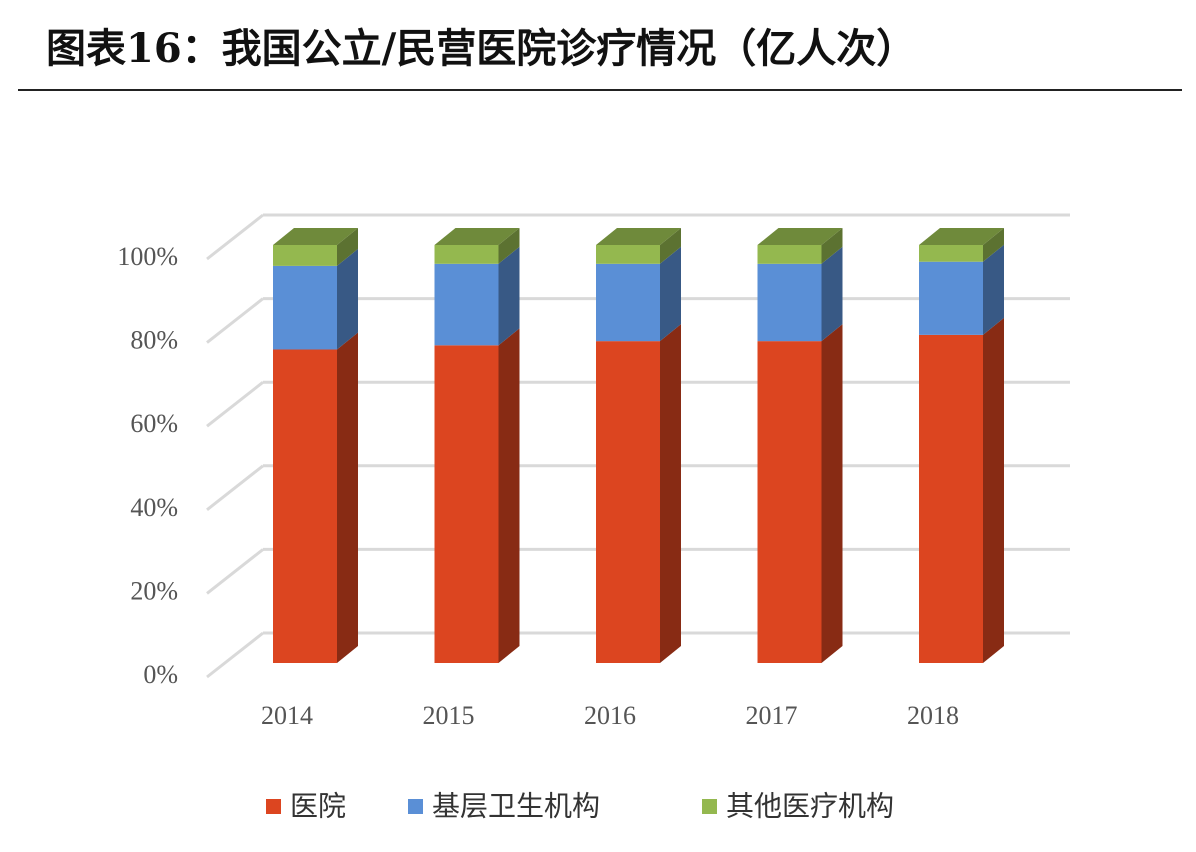 This screenshot has width=1196, height=852. I want to click on y-tick-label: 40%, so click(154, 507).